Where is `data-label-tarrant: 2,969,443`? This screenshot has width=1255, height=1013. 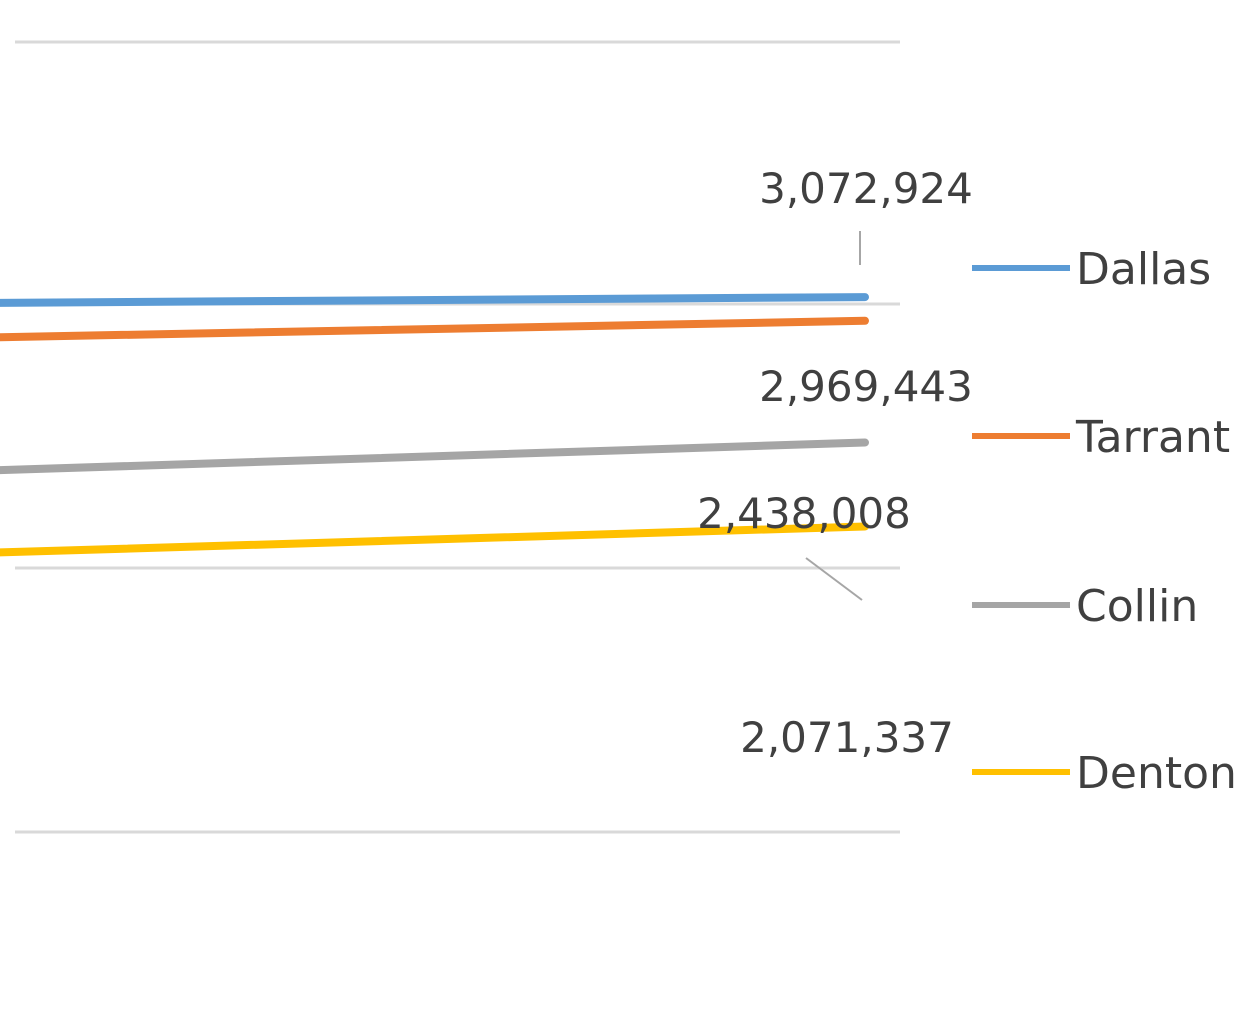 data-label-tarrant: 2,969,443 is located at coordinates (866, 386).